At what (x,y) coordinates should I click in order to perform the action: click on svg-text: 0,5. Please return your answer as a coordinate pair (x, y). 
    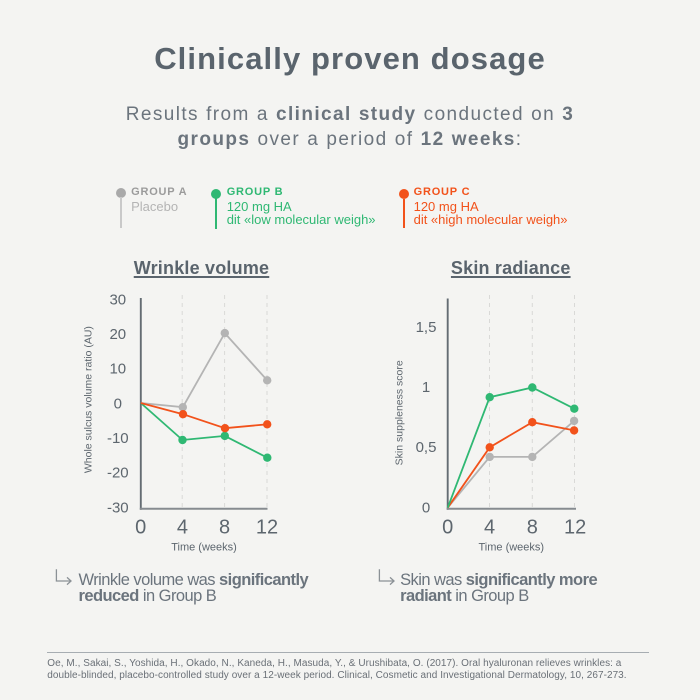
    Looking at the image, I should click on (426, 447).